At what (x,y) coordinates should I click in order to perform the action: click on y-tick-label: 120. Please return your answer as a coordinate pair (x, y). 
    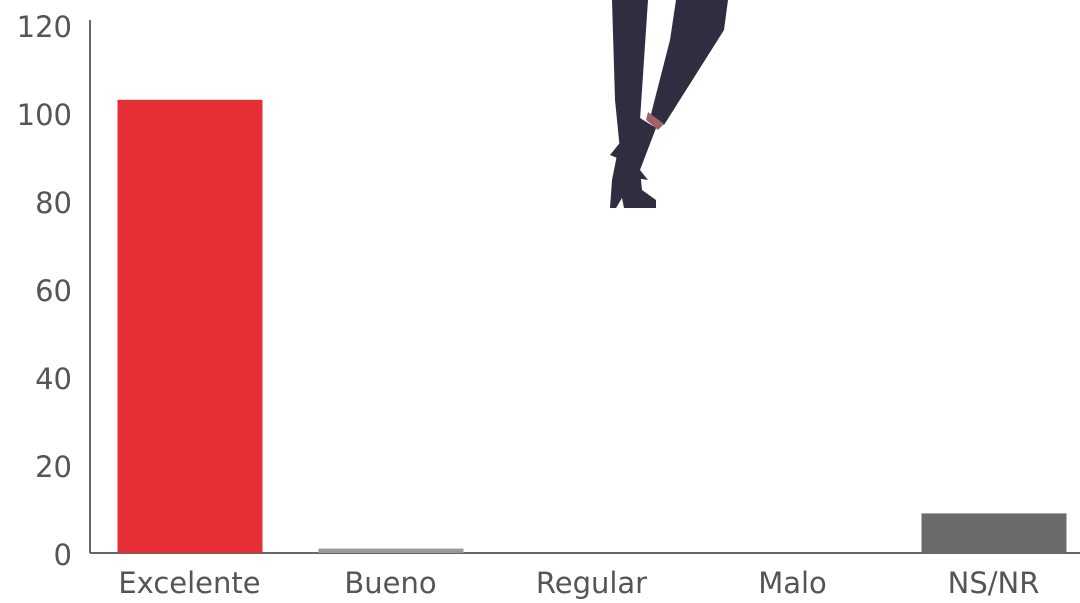
    Looking at the image, I should click on (44, 27).